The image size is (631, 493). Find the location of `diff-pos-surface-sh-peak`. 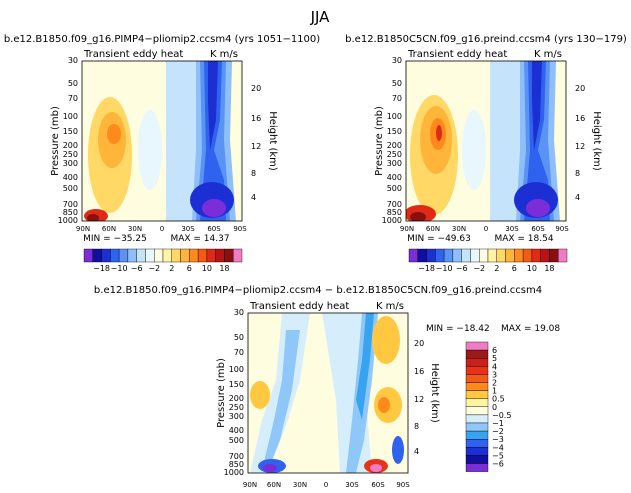

diff-pos-surface-sh-peak is located at coordinates (376, 468).